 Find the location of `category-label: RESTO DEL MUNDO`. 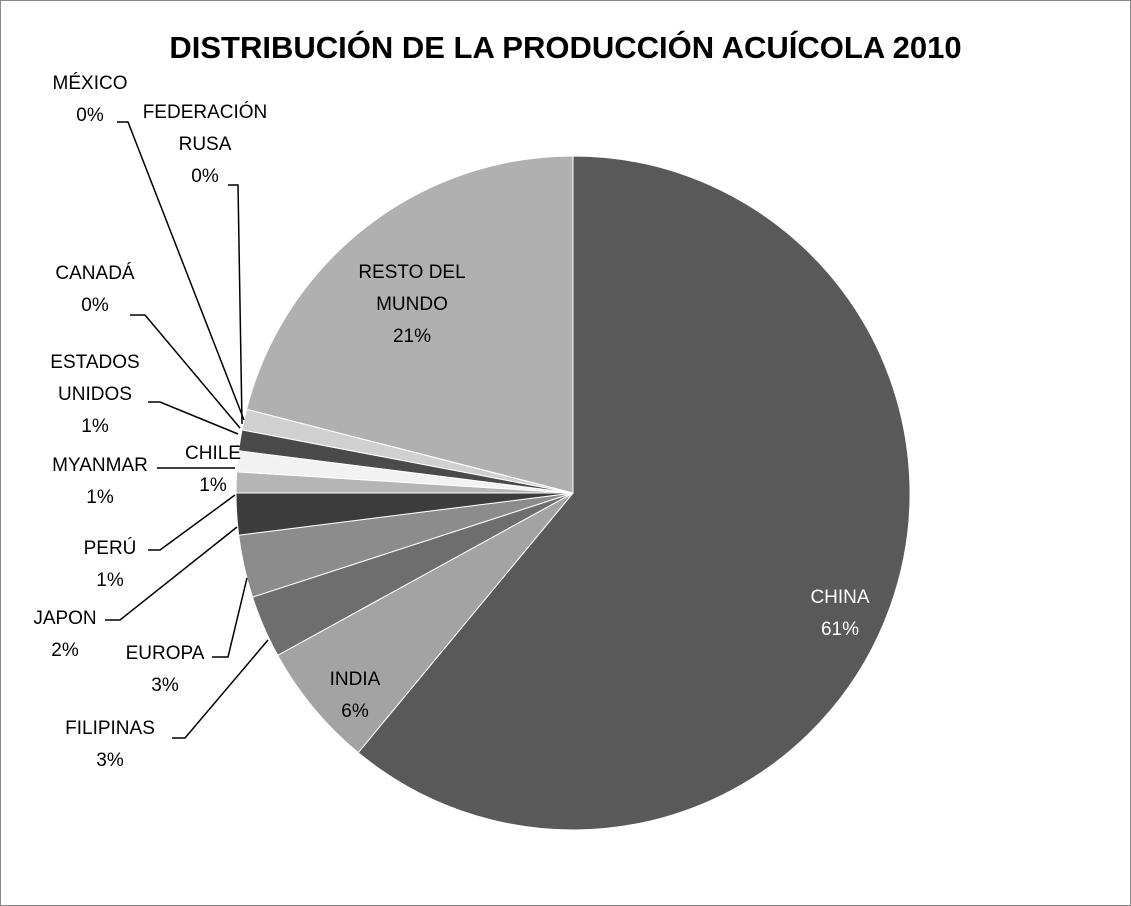

category-label: RESTO DEL MUNDO is located at coordinates (412, 288).